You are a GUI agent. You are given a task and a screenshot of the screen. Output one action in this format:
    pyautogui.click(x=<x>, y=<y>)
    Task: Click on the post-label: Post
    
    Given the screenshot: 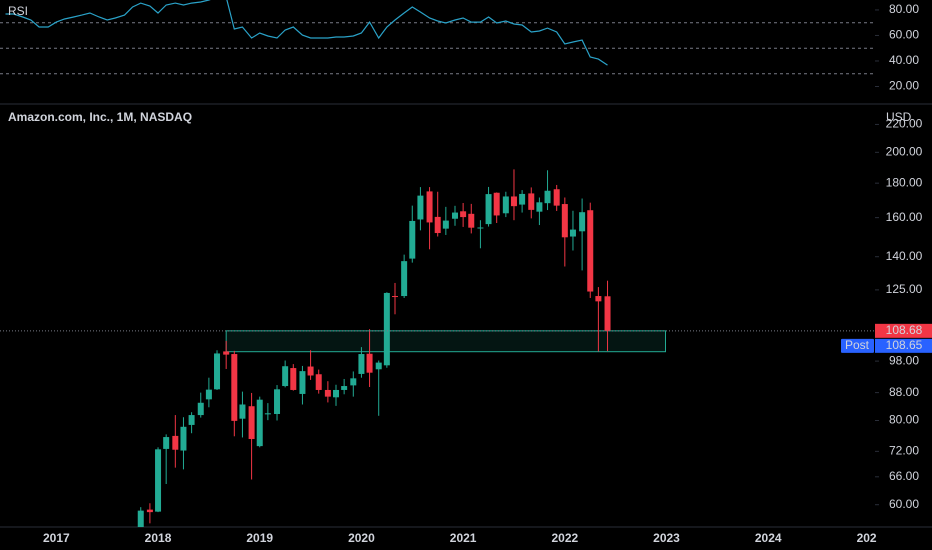 What is the action you would take?
    pyautogui.click(x=857, y=345)
    